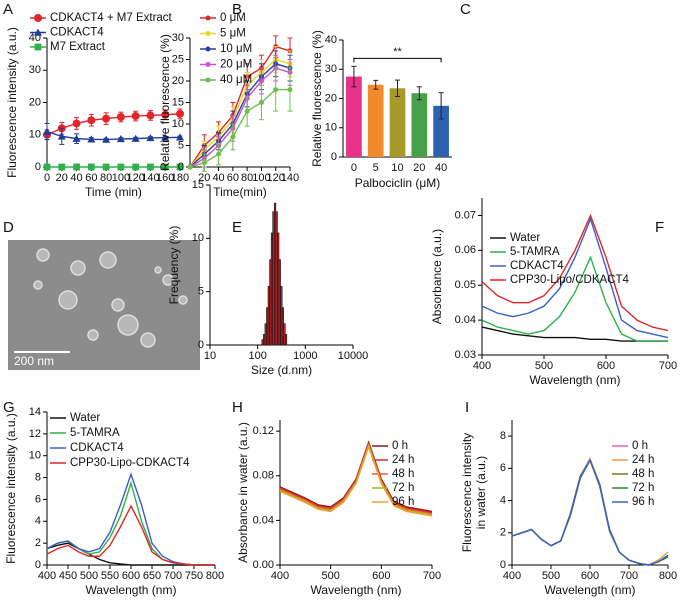  What do you see at coordinates (465, 9) in the screenshot?
I see `panel-label: C` at bounding box center [465, 9].